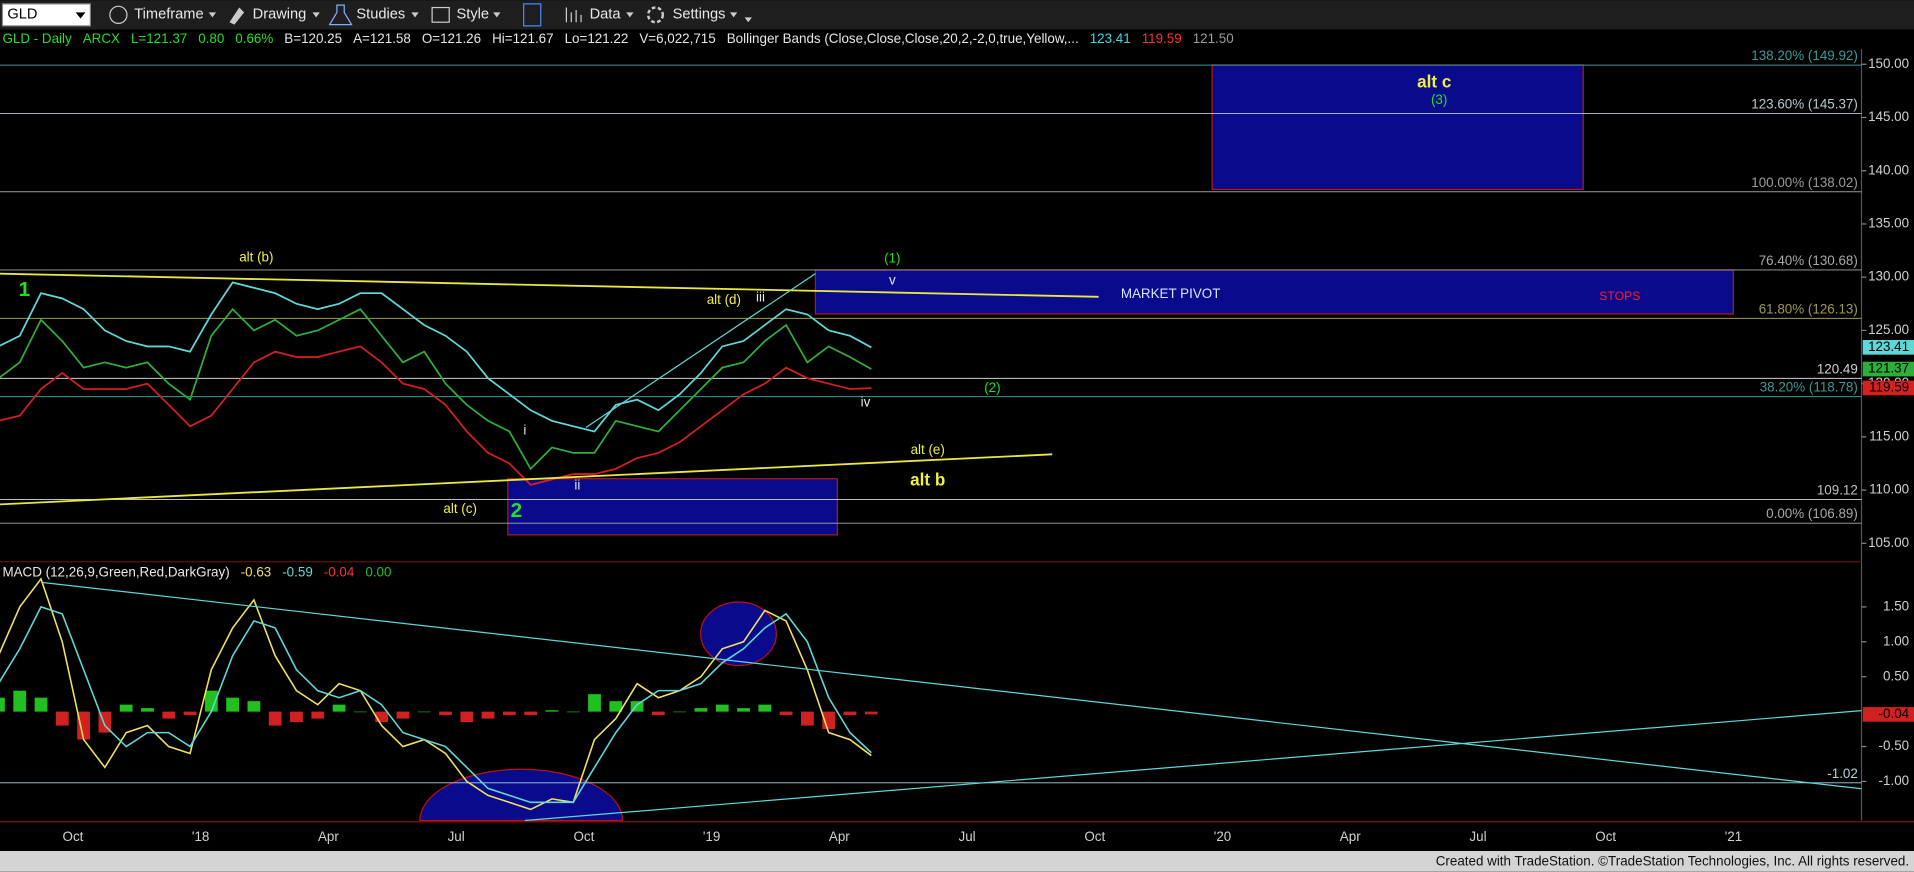 The image size is (1914, 872). Describe the element at coordinates (168, 15) in the screenshot. I see `menu-timeframe: Timeframe` at that location.